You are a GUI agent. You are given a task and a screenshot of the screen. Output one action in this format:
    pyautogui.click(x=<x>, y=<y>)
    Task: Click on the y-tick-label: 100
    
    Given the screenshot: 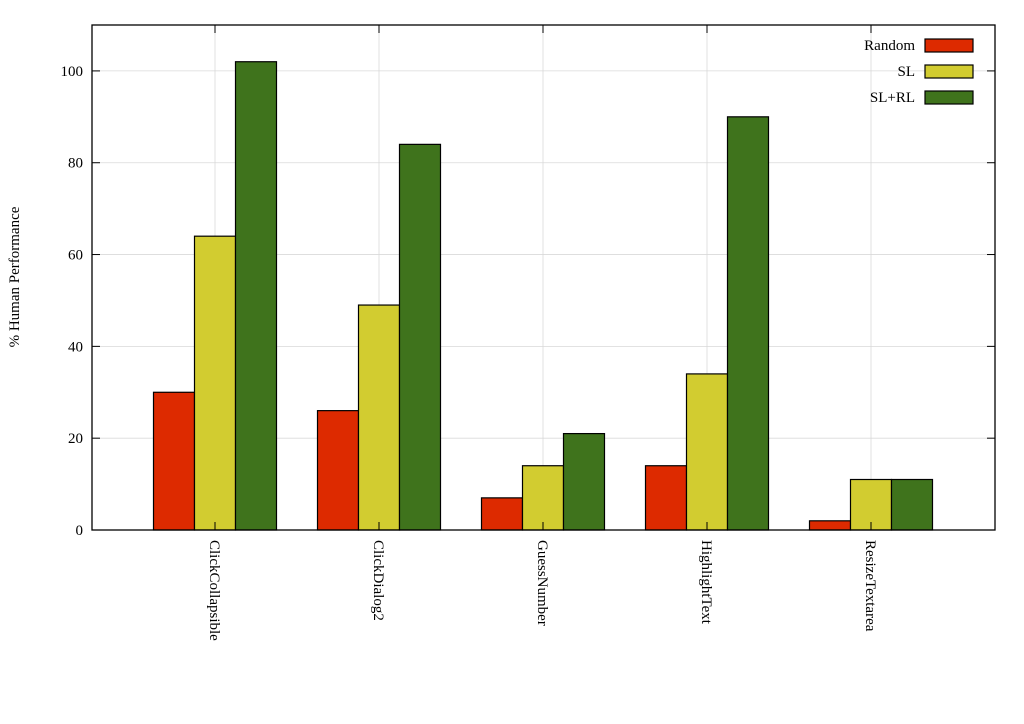 What is the action you would take?
    pyautogui.click(x=72, y=72)
    